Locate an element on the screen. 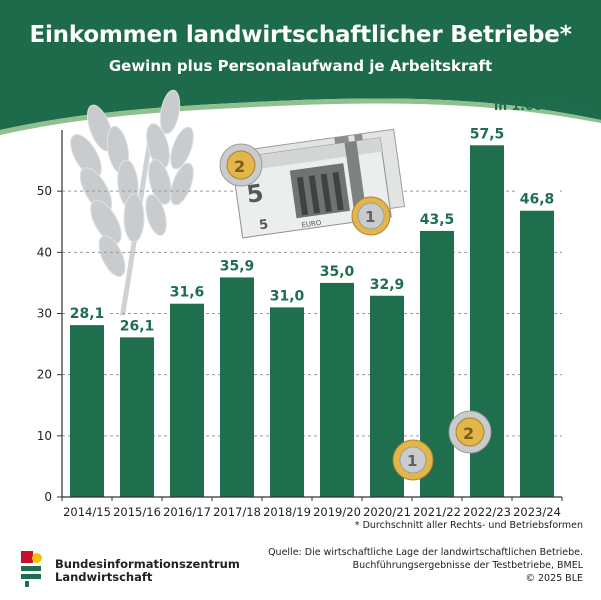 This screenshot has height=600, width=601. organization-name-line1: Bundesinformationszentrum is located at coordinates (147, 564).